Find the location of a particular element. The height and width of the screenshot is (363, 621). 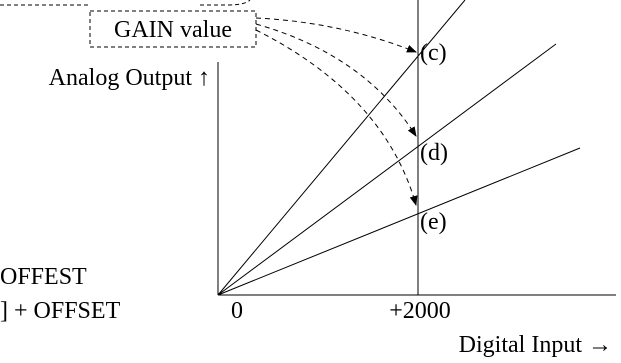

left-offset-text: ] + OFFSET is located at coordinates (60, 311).